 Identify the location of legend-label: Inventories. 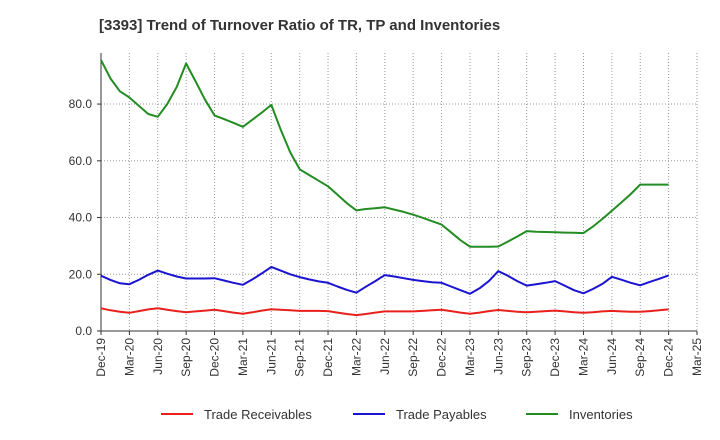
(601, 414).